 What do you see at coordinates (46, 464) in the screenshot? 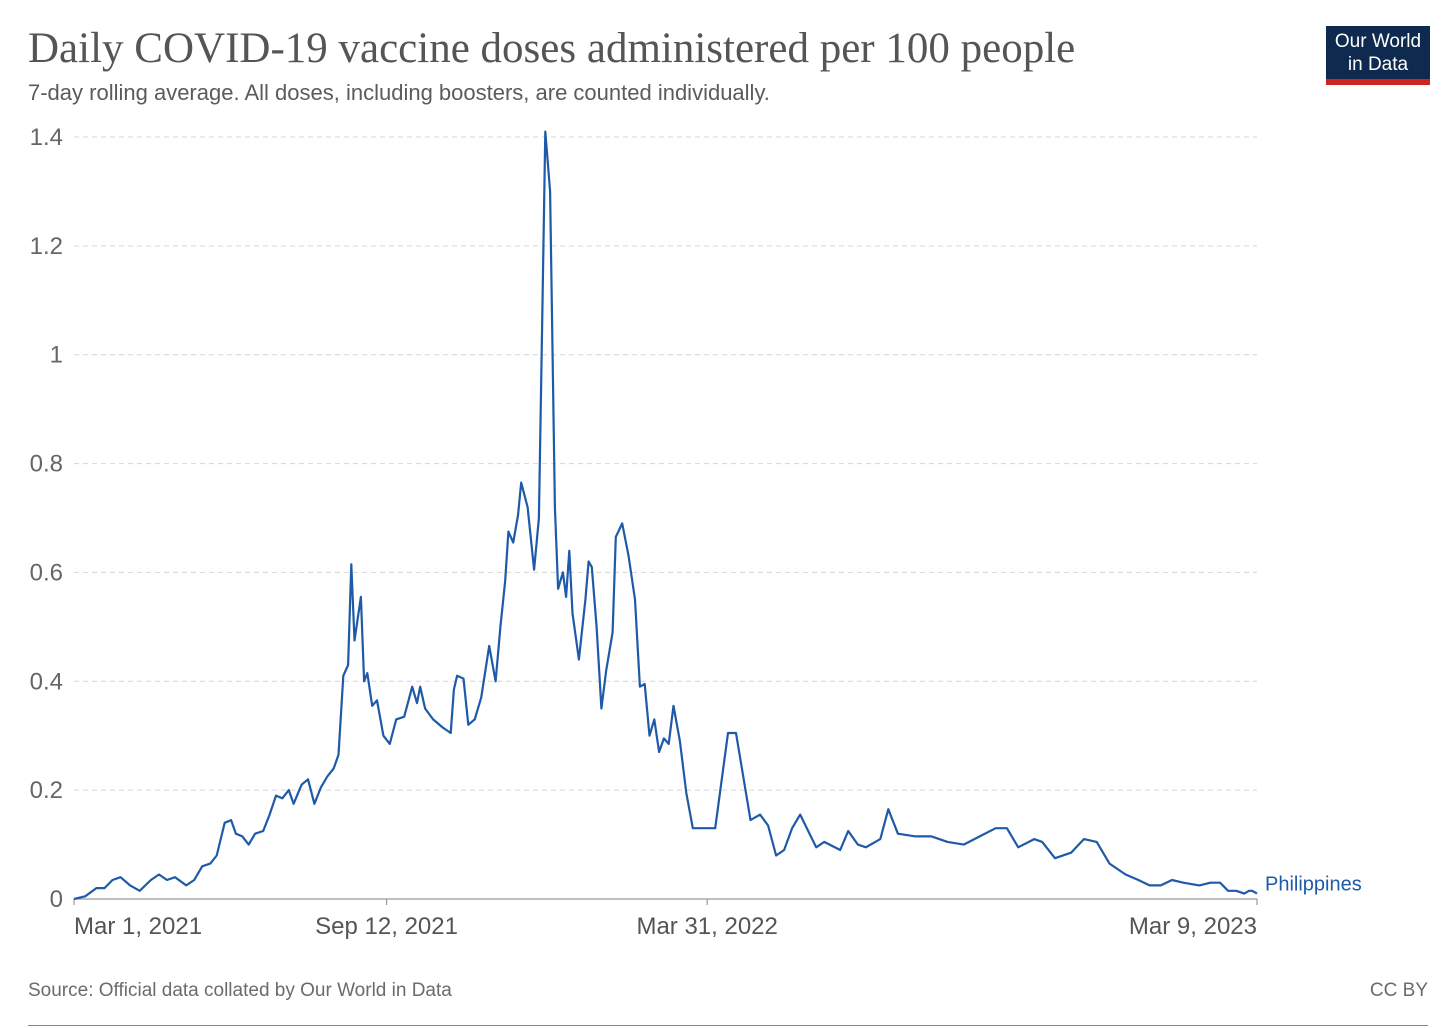
I see `y-tick-label: 0.8` at bounding box center [46, 464].